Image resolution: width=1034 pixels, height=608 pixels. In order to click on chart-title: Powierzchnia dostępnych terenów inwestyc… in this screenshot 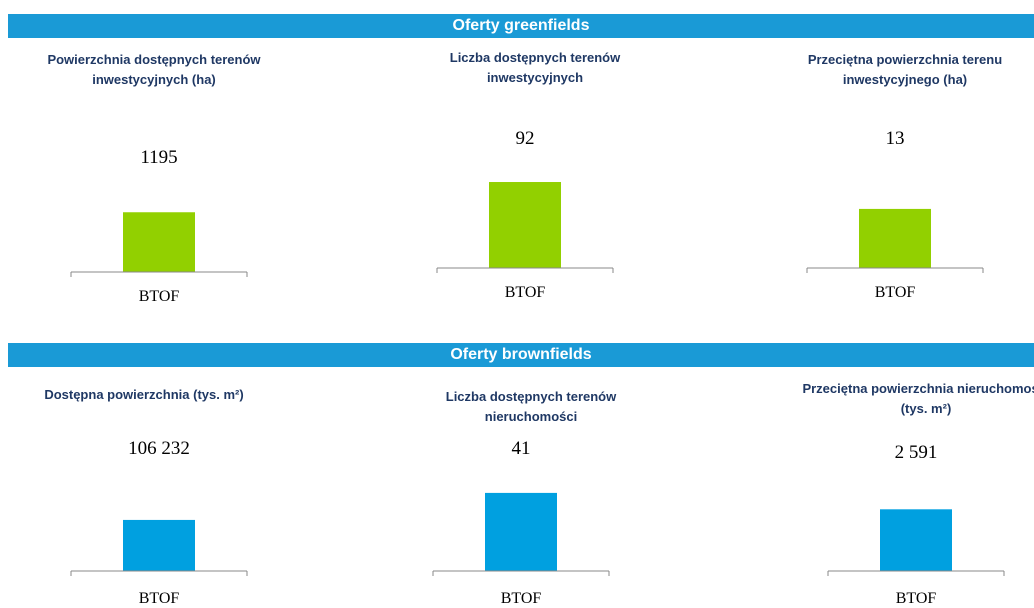, I will do `click(154, 69)`.